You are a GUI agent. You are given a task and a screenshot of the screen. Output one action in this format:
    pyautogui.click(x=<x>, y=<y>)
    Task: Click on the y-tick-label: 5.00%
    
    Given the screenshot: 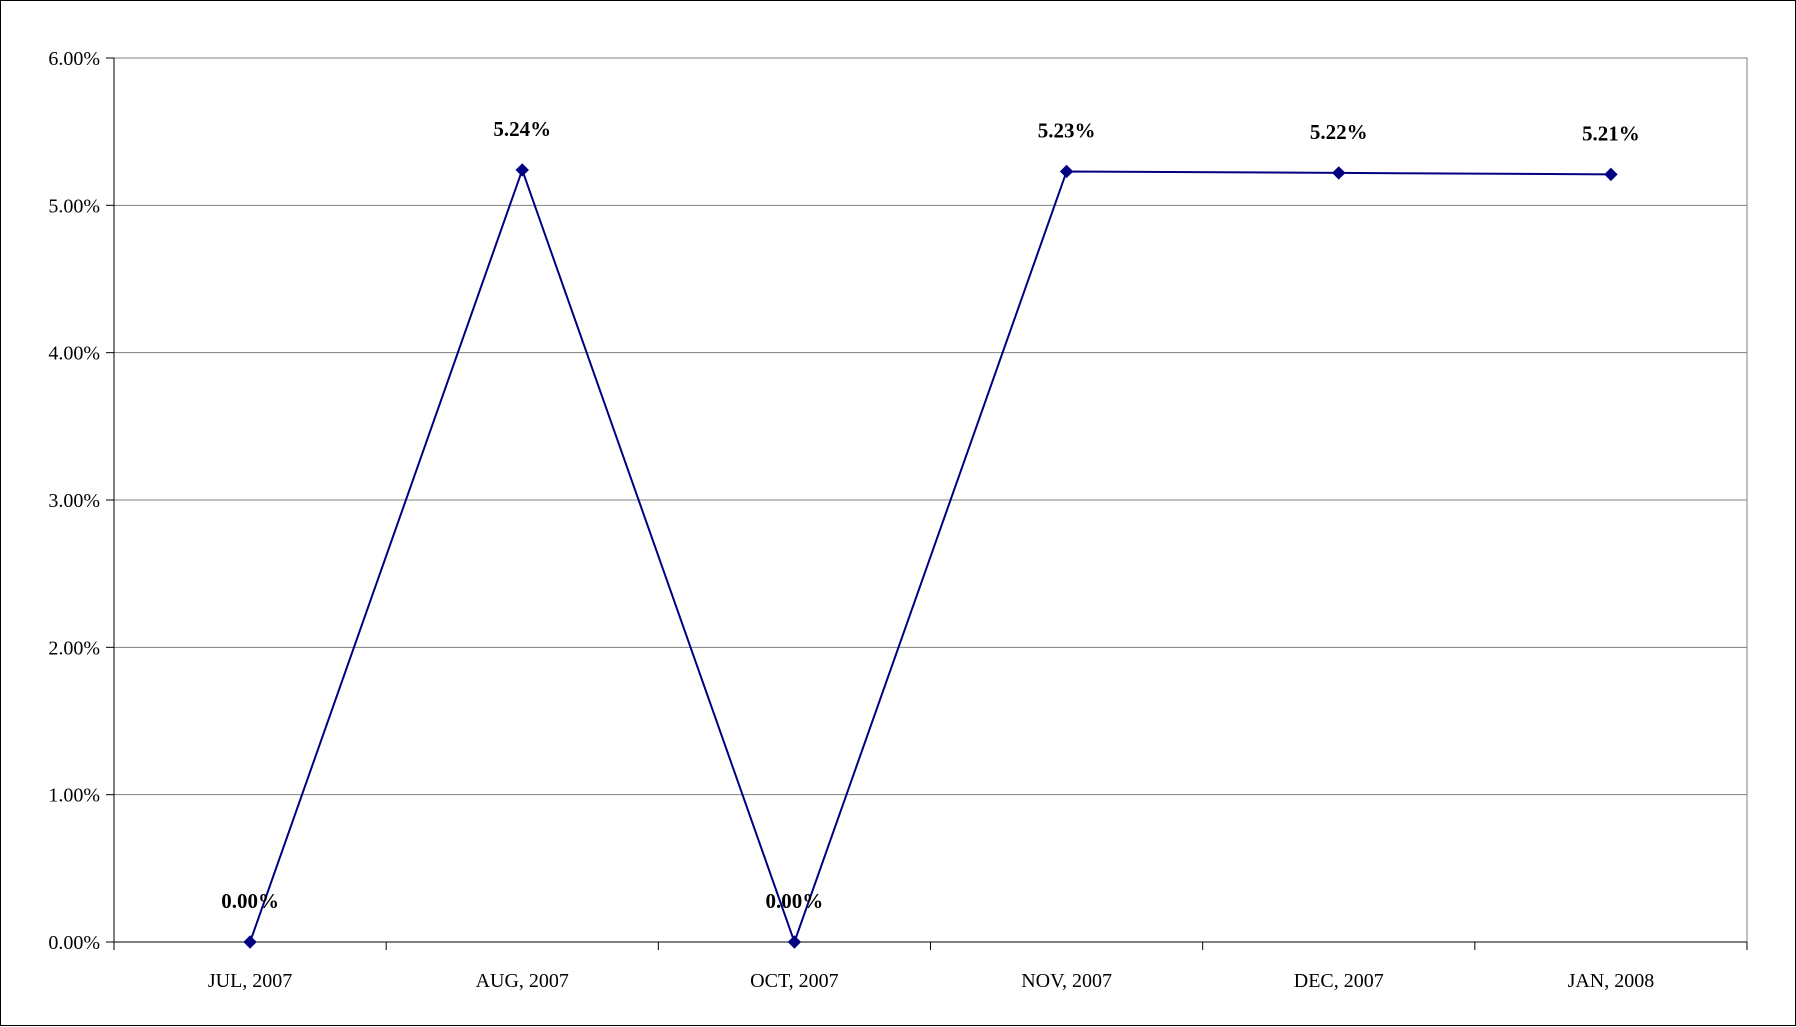 What is the action you would take?
    pyautogui.click(x=74, y=206)
    